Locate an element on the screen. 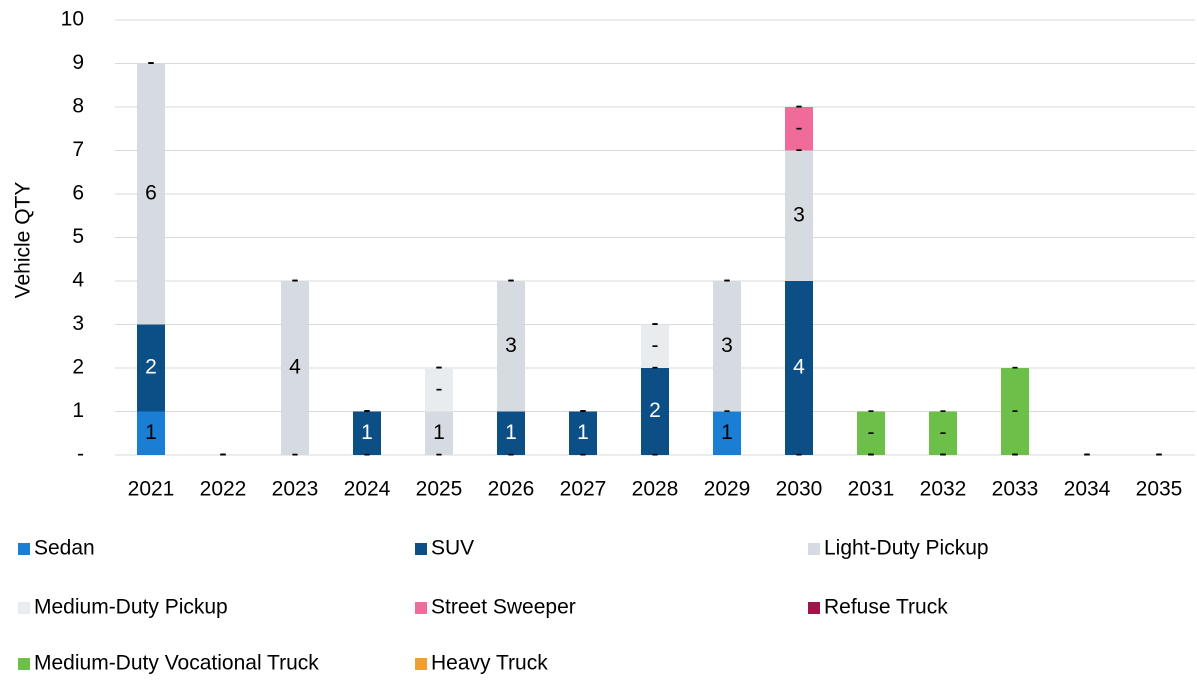  legend-label: Medium-Duty Pickup is located at coordinates (131, 607).